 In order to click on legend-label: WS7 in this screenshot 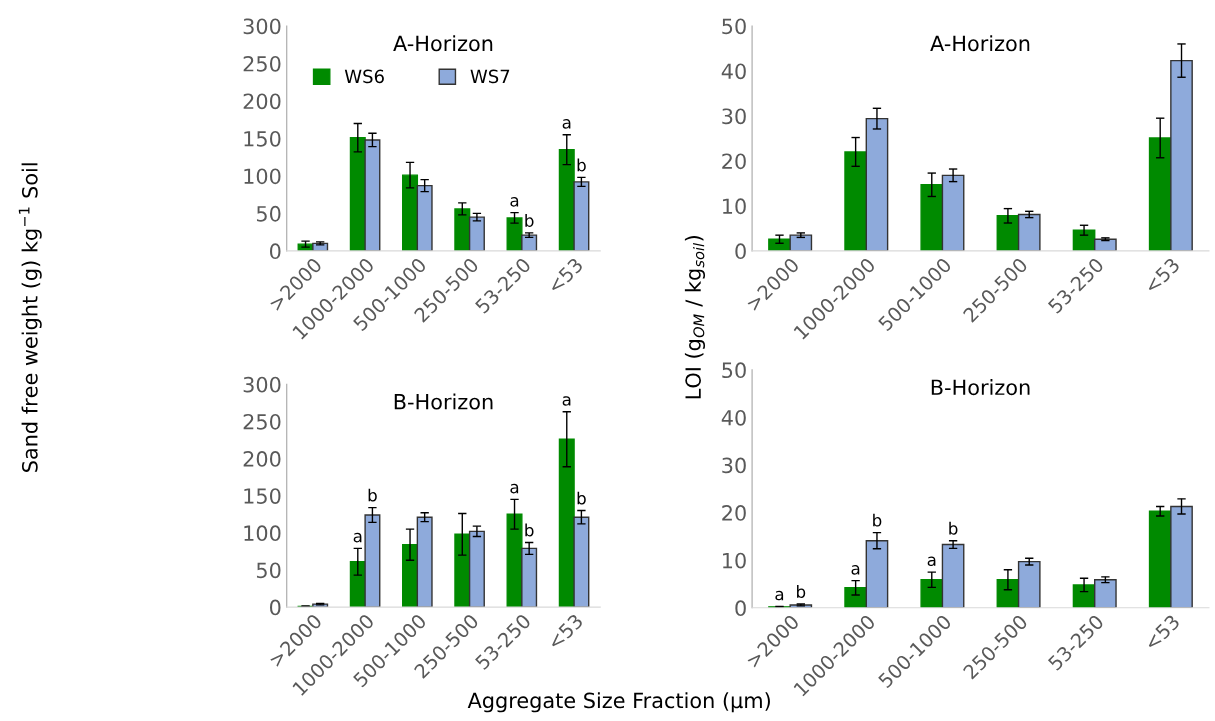, I will do `click(490, 76)`.